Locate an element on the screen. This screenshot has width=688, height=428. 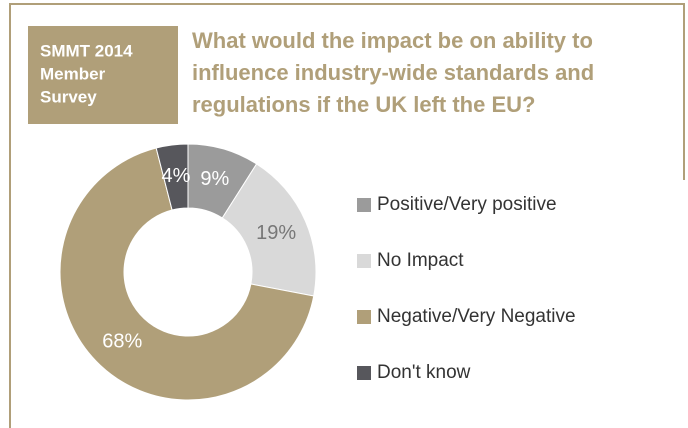
badge-text: Member is located at coordinates (73, 73).